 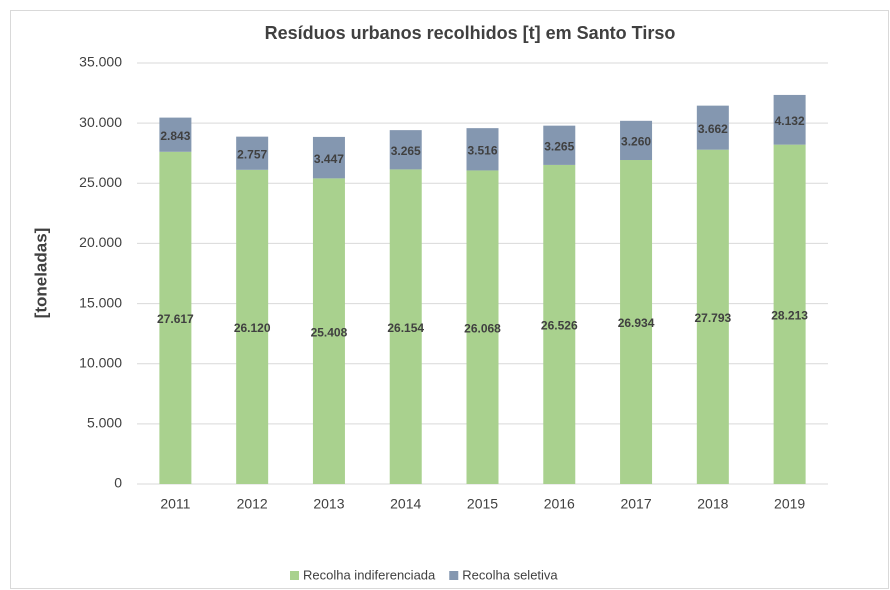 I want to click on data-label: 27.793, so click(x=712, y=318).